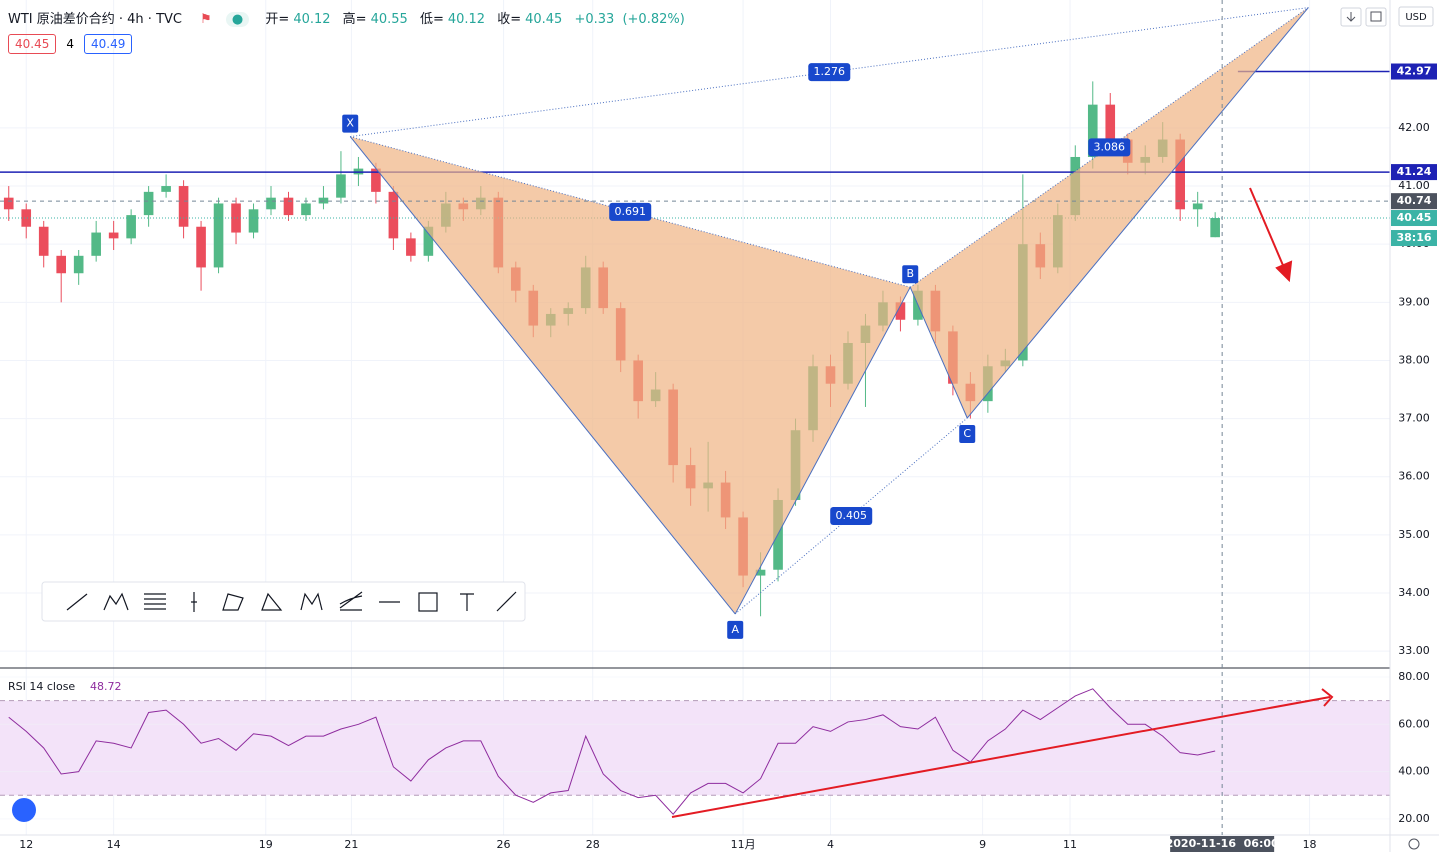  Describe the element at coordinates (194, 602) in the screenshot. I see `tool-vline` at that location.